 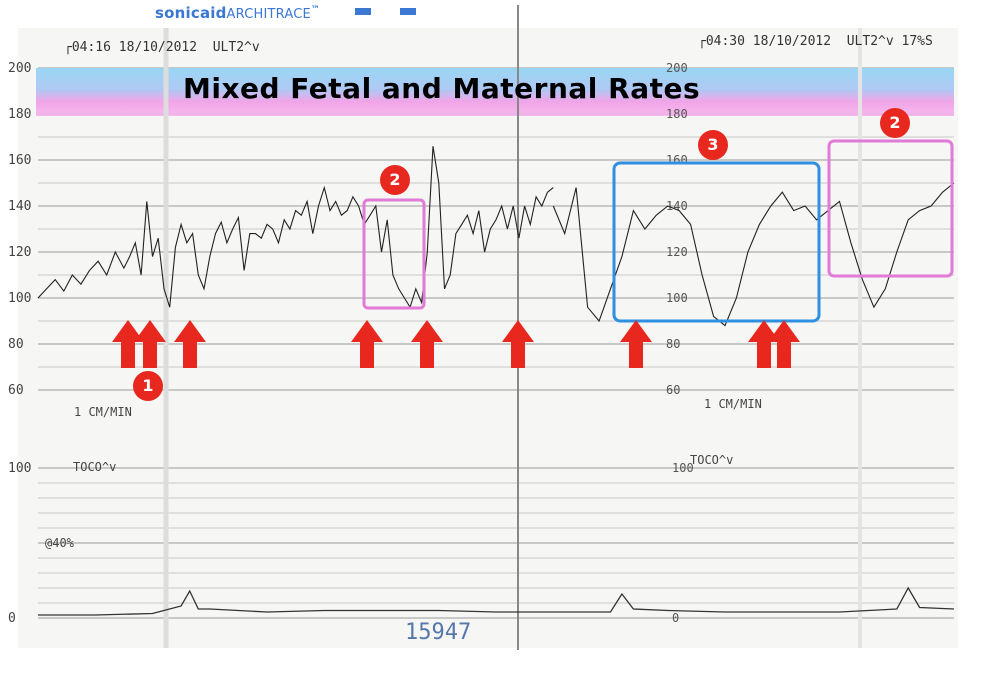 I want to click on fhr-tick-label-mid: 80, so click(x=673, y=344).